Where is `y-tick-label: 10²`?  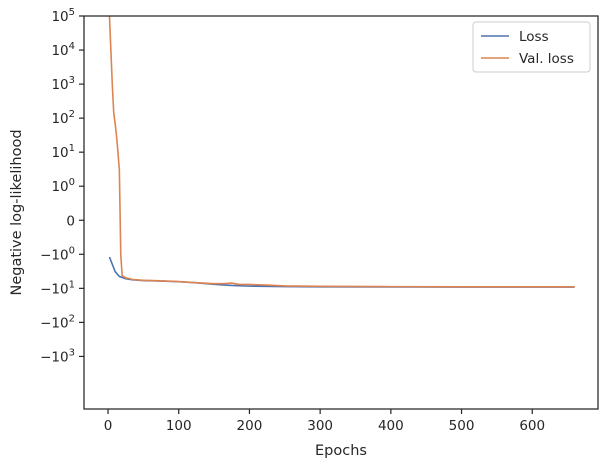
y-tick-label: 10² is located at coordinates (63, 118).